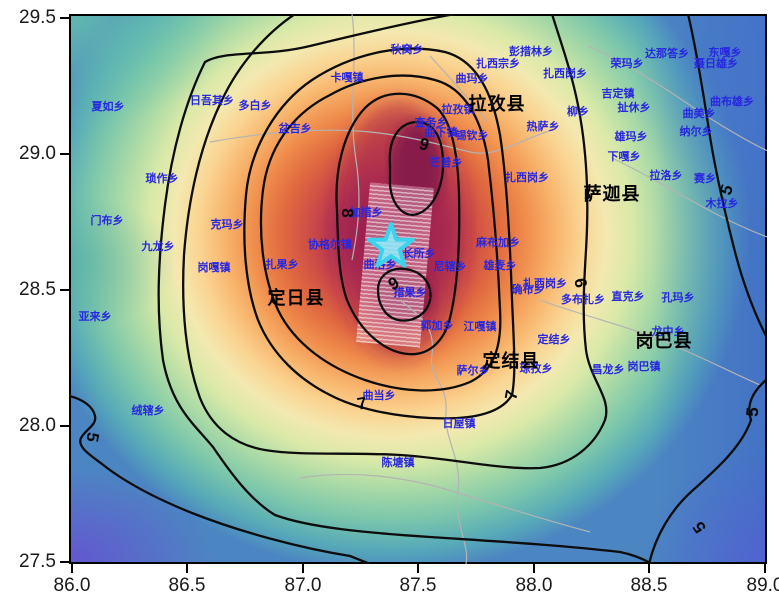  Describe the element at coordinates (666, 176) in the screenshot. I see `town-label-28: 拉洛乡` at that location.